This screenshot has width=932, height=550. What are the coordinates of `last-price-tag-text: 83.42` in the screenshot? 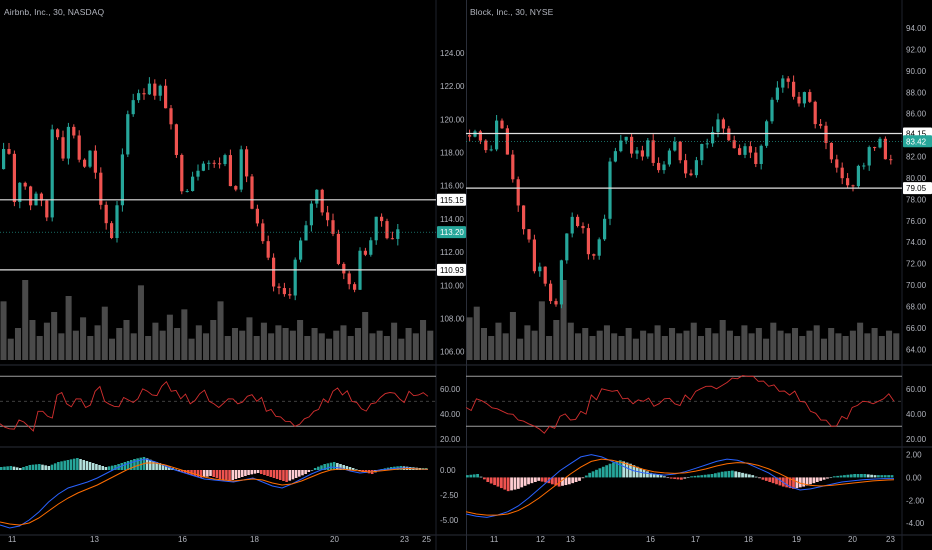 It's located at (916, 141).